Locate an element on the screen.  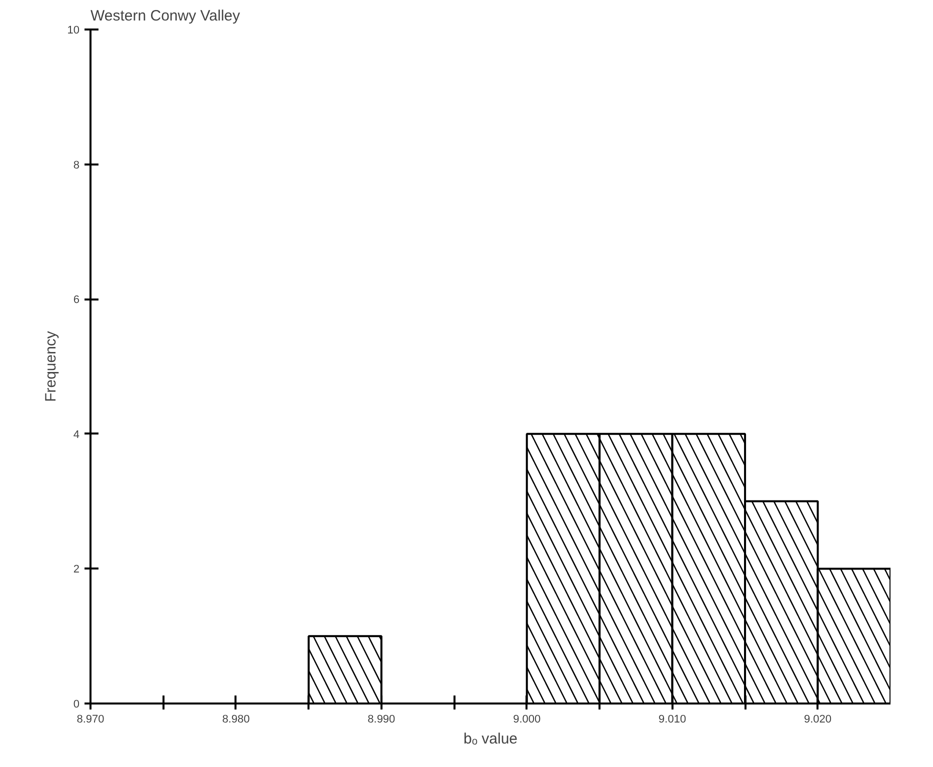
y-tick-label: 2 is located at coordinates (76, 570).